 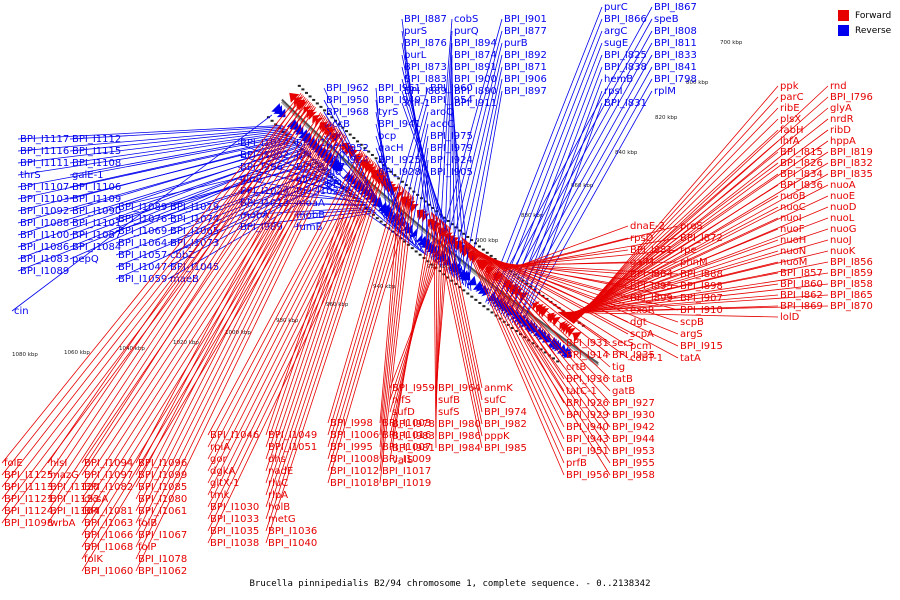 I want to click on gene-label: BPI_I1103, so click(x=44, y=199).